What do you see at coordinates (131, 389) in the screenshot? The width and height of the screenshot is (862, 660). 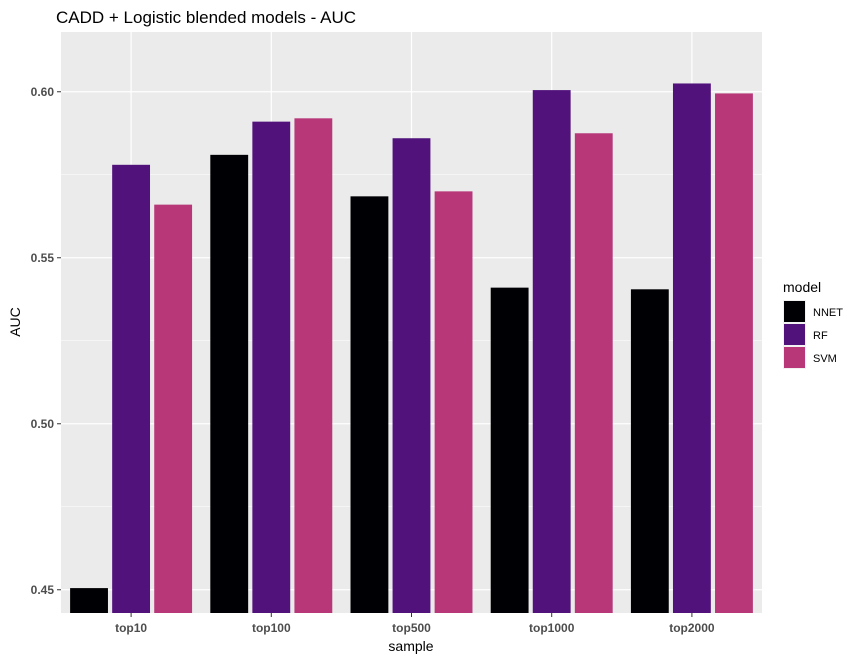 I see `bar-rf-top10` at bounding box center [131, 389].